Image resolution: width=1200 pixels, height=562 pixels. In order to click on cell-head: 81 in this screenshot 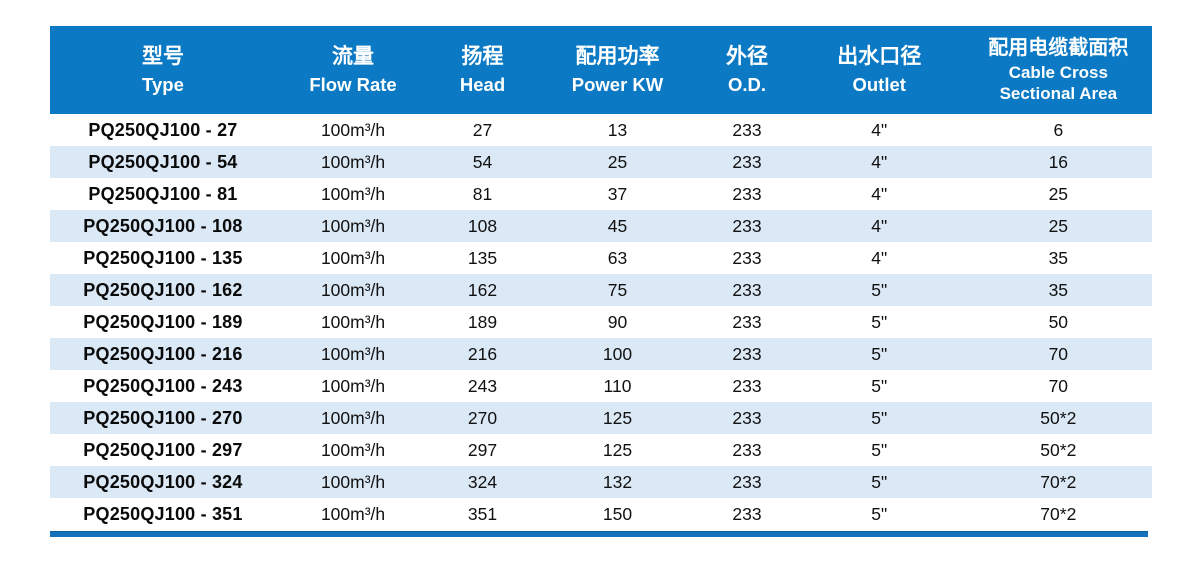, I will do `click(482, 193)`.